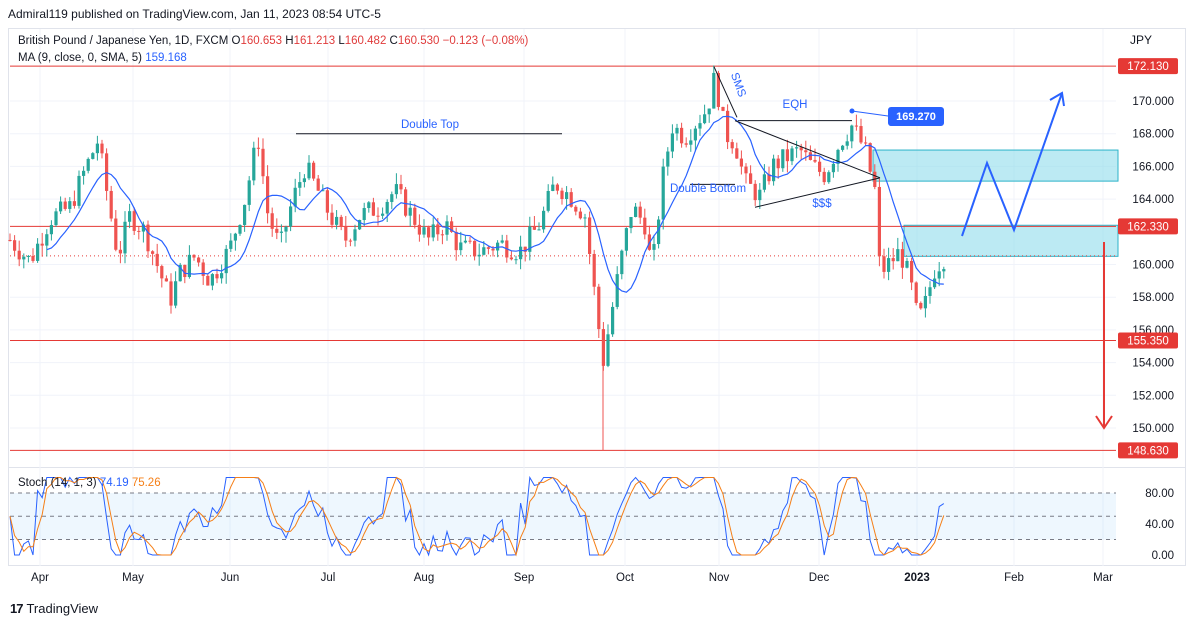 This screenshot has height=627, width=1194. I want to click on ma-value: 159.168, so click(166, 58).